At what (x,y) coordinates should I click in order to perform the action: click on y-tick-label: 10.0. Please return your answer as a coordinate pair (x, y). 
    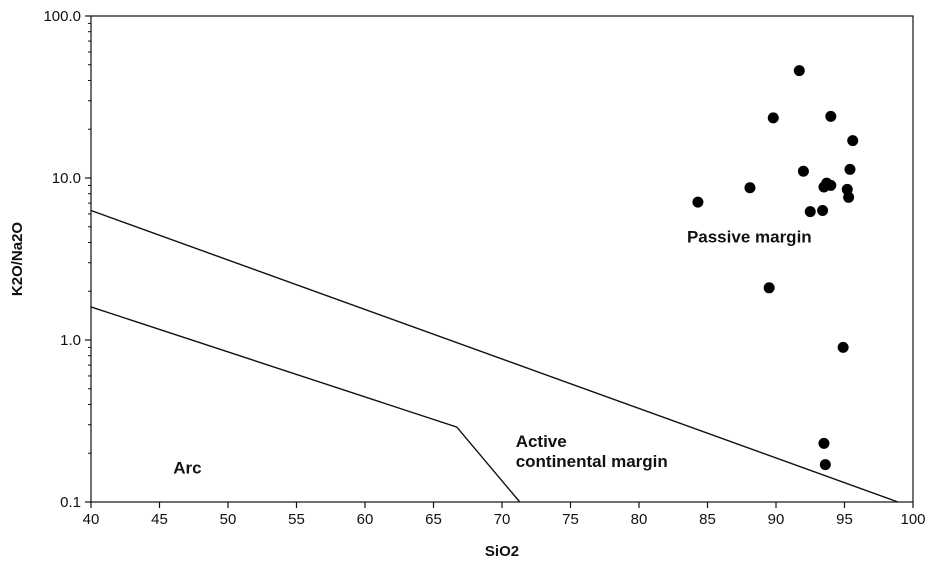
    Looking at the image, I should click on (66, 178).